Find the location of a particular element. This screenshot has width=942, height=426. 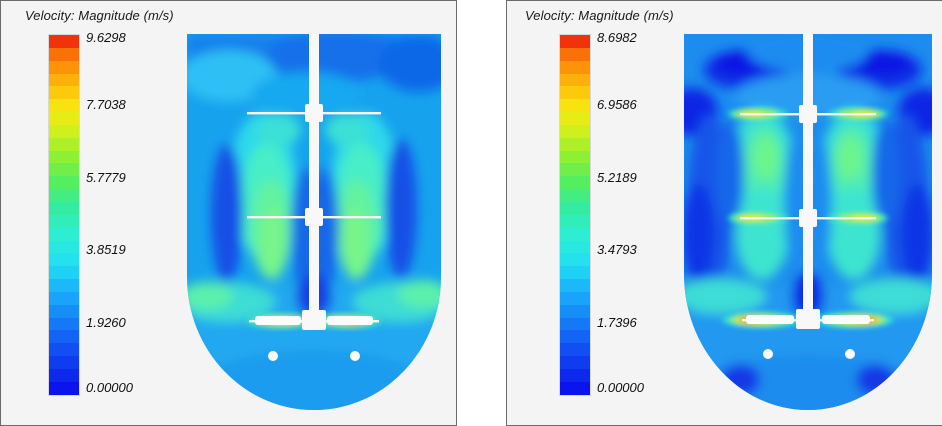

colorbar-tick-labels-left: 9.6298 7.7038 5.7779 3.8519 1.9260 0.00000 is located at coordinates (141, 213).